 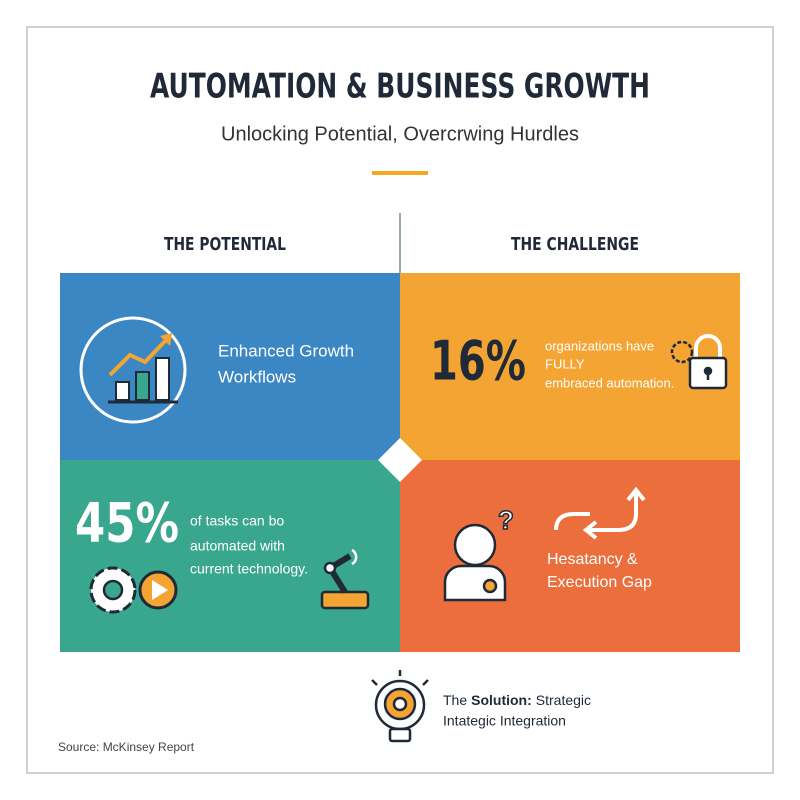 What do you see at coordinates (237, 546) in the screenshot?
I see `quadrant-text: automated with` at bounding box center [237, 546].